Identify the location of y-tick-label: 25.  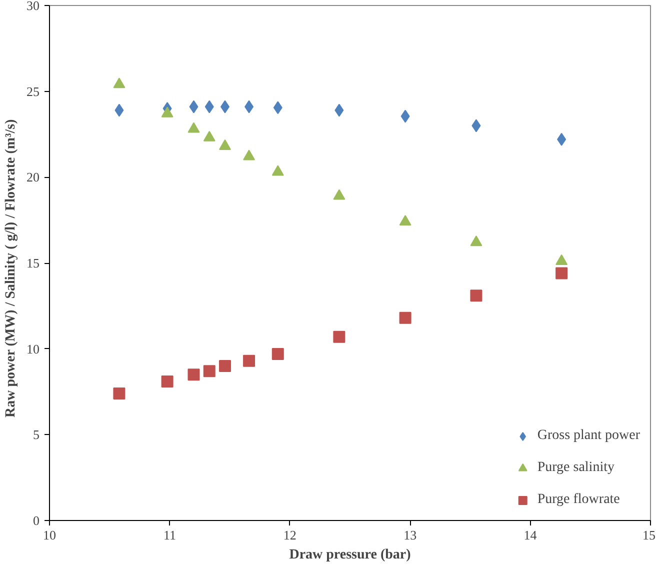
(33, 91).